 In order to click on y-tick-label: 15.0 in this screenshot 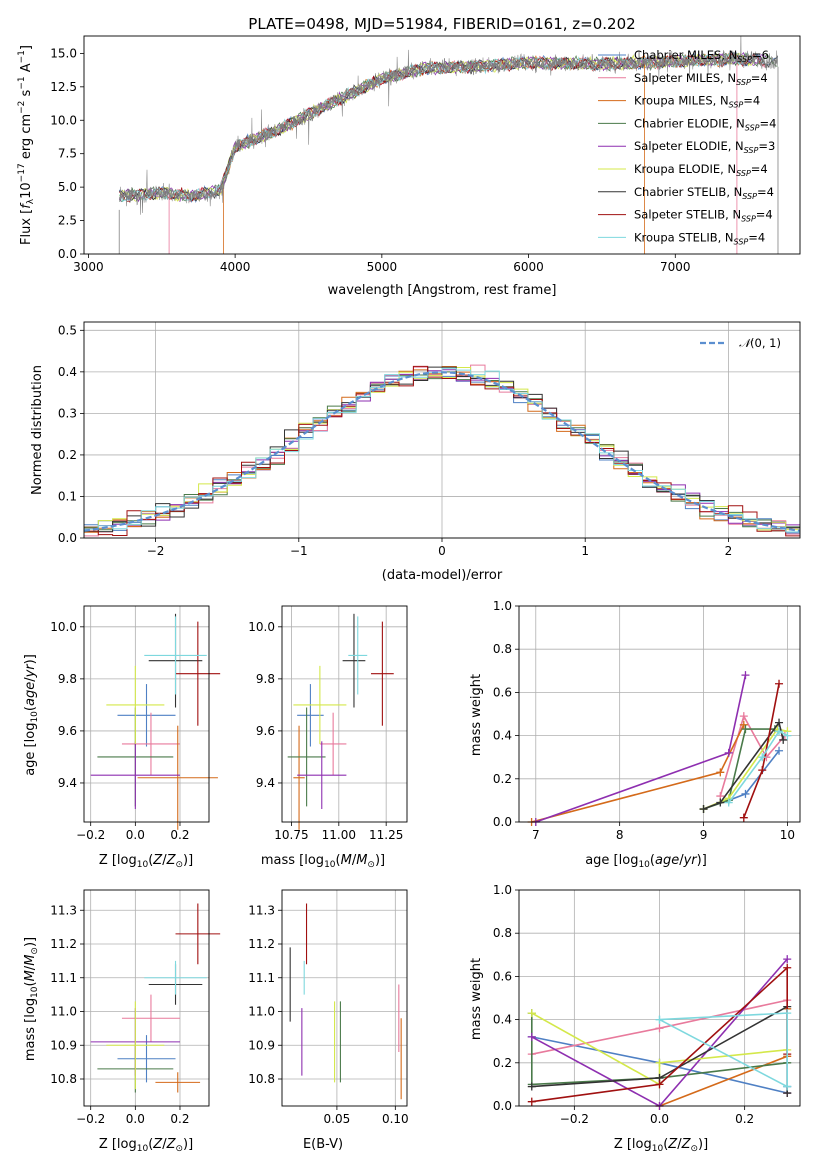, I will do `click(63, 53)`.